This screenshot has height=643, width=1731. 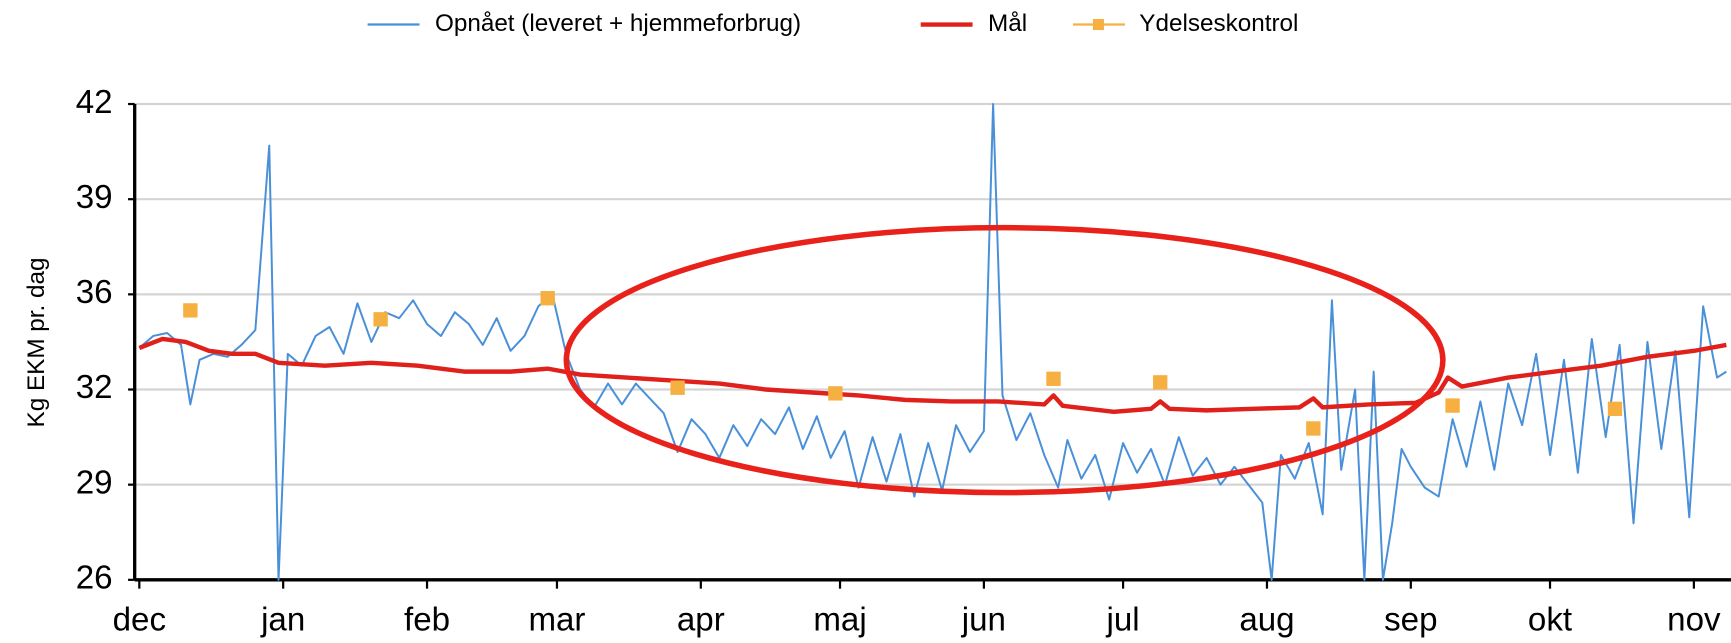 What do you see at coordinates (618, 23) in the screenshot?
I see `legend-label: Opnået (leveret + hjemmeforbrug)` at bounding box center [618, 23].